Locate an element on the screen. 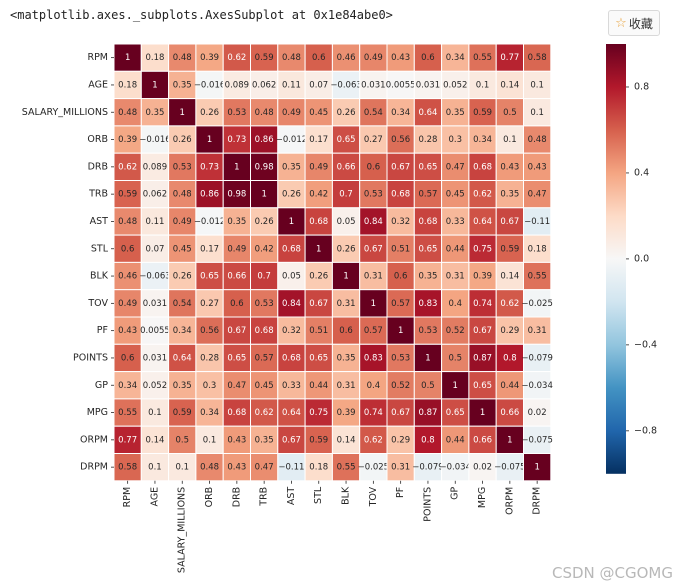 This screenshot has height=588, width=687. cell-value-label: 0.54 is located at coordinates (373, 113).